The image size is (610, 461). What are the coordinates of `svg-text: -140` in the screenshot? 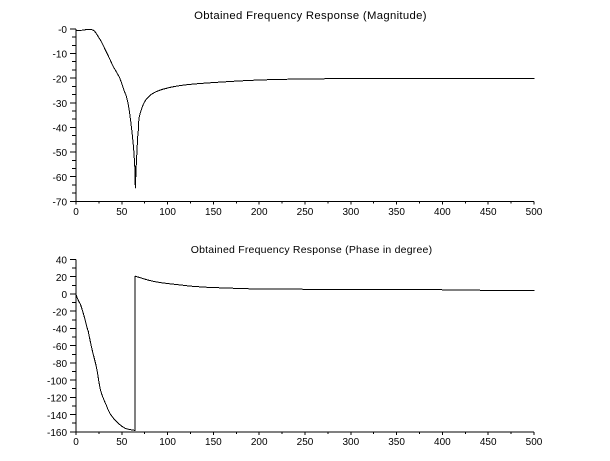 It's located at (57, 416).